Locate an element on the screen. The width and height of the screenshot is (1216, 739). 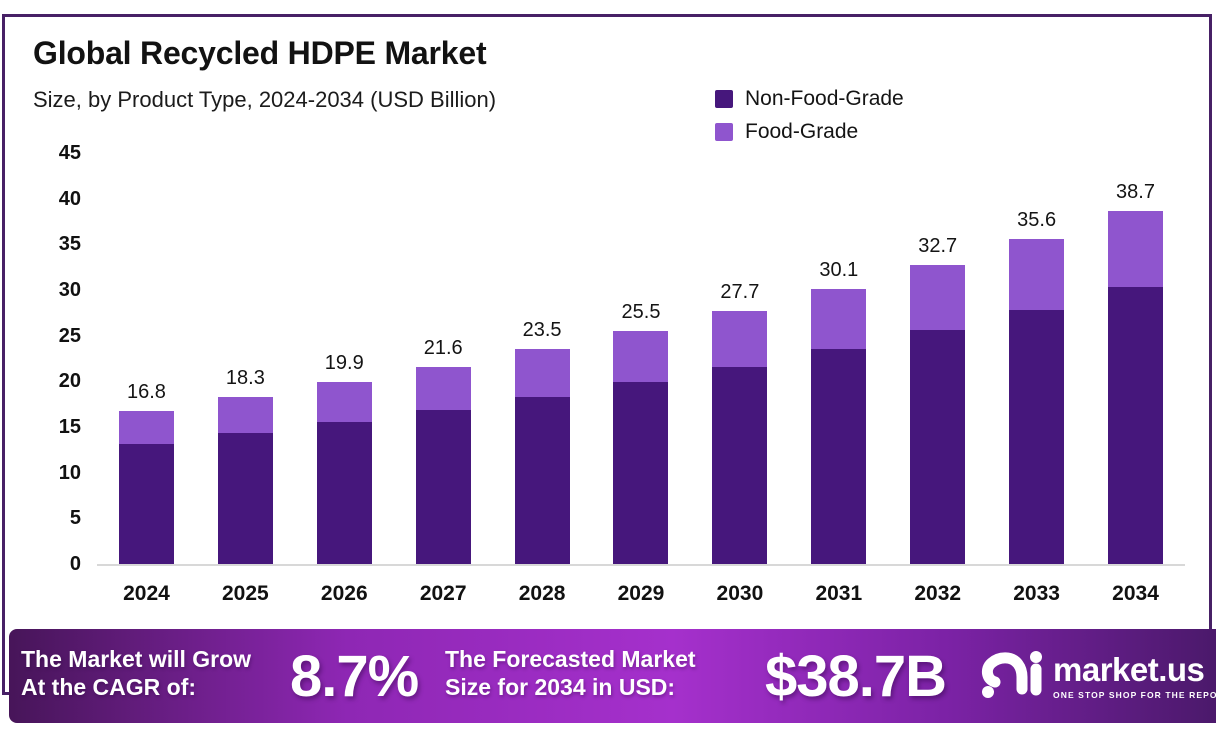
bar-column-2034: 38.7 is located at coordinates (1135, 358).